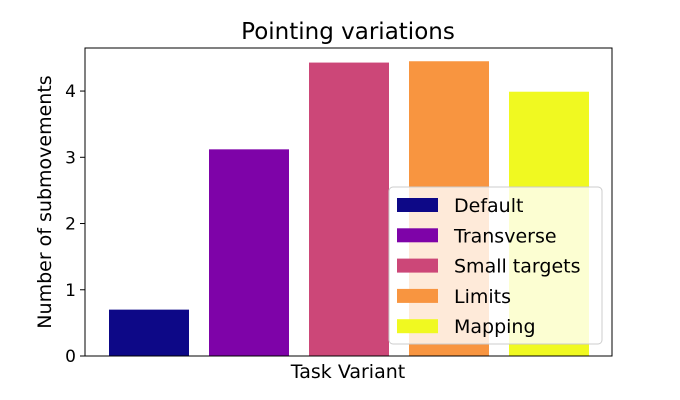 Image resolution: width=680 pixels, height=400 pixels. What do you see at coordinates (349, 209) in the screenshot?
I see `bar-small-targets` at bounding box center [349, 209].